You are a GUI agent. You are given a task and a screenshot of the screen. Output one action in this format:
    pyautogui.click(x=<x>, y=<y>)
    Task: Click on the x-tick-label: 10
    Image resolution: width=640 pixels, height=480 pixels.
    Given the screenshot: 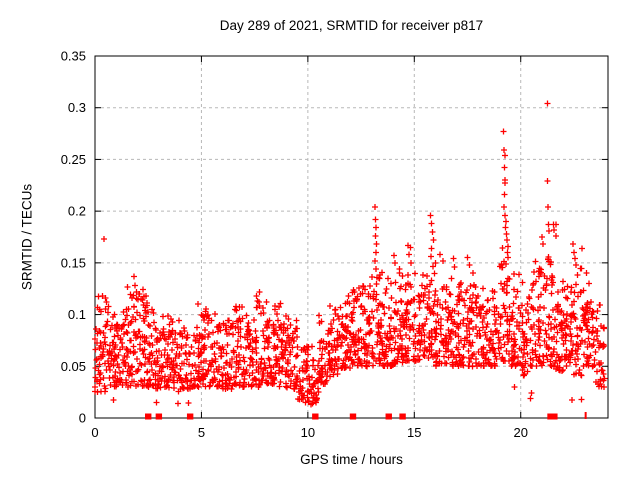 What is the action you would take?
    pyautogui.click(x=308, y=432)
    